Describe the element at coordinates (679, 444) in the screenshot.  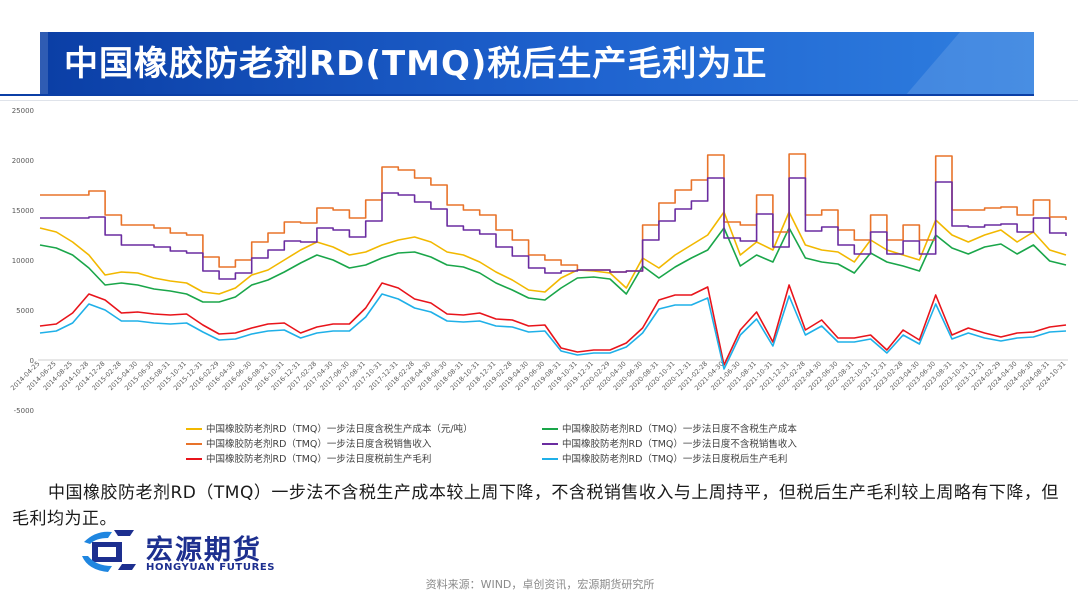
I see `legend-entry: 中国橡胶防老剂RD（TMQ）一步法日度不含税销售收入` at that location.